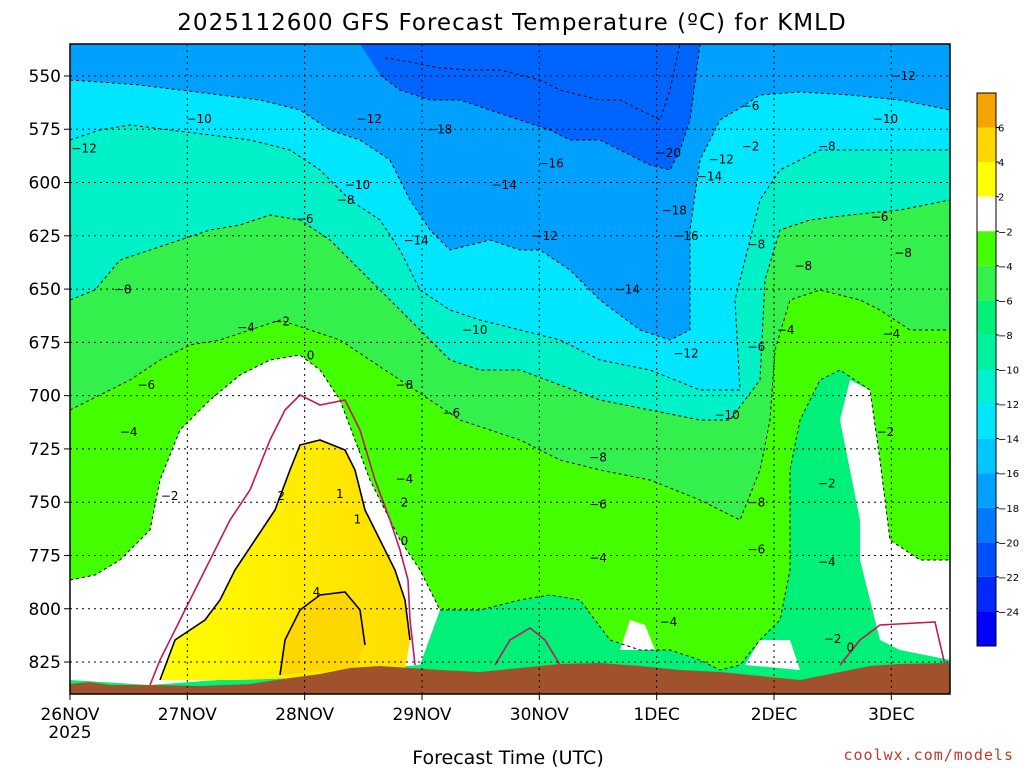  What do you see at coordinates (1008, 405) in the screenshot?
I see `colorbar-label: −12` at bounding box center [1008, 405].